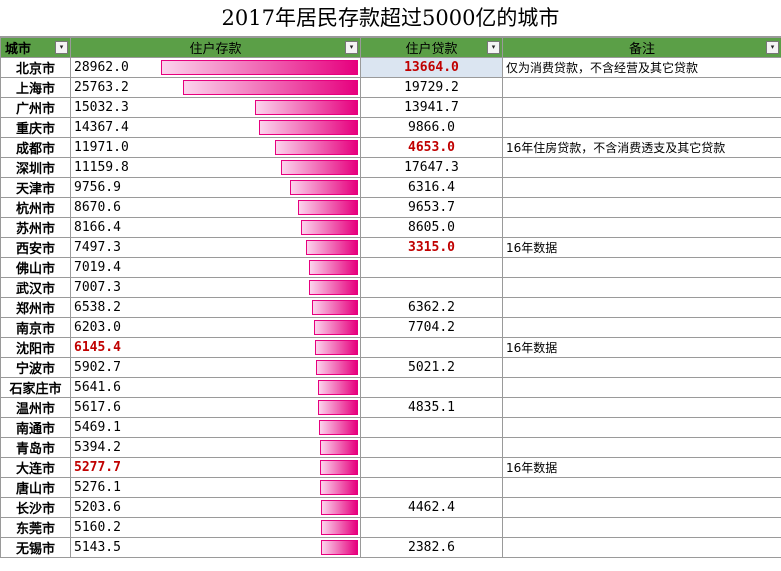  Describe the element at coordinates (431, 327) in the screenshot. I see `loan-cell: 7704.2` at that location.